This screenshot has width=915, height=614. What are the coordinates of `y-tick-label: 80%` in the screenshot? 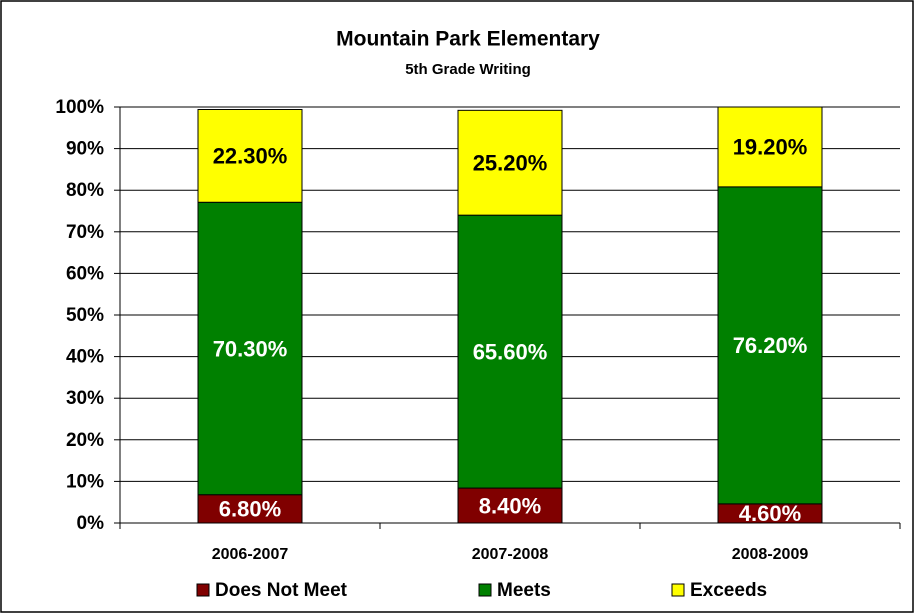 It's located at (85, 190).